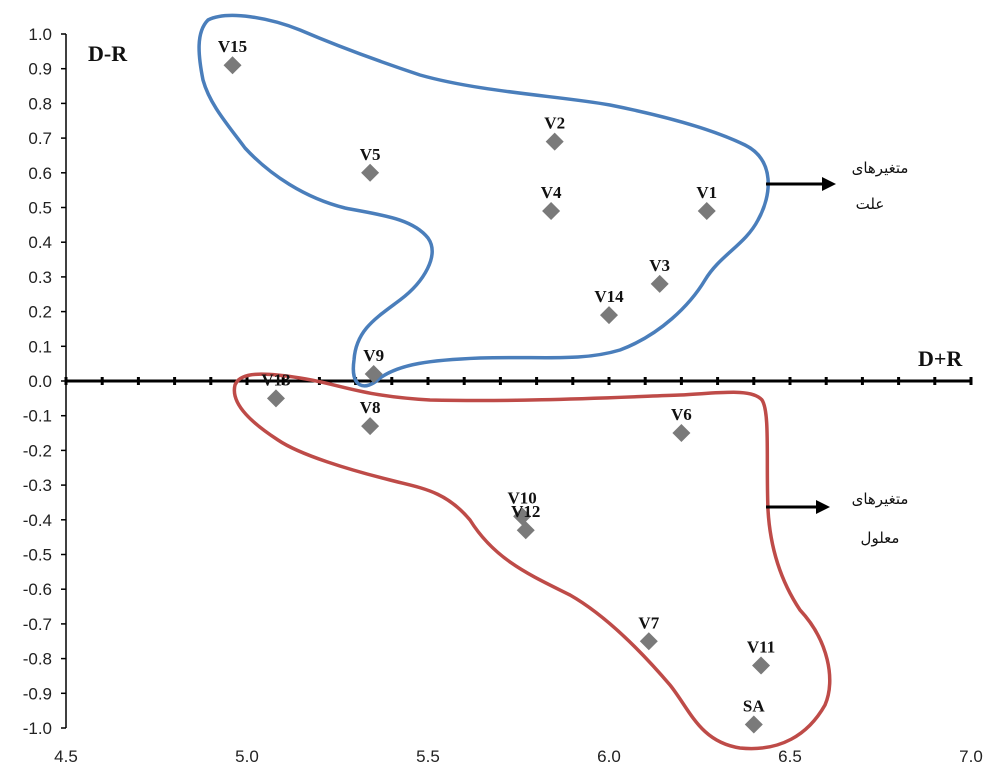 The image size is (989, 771). I want to click on point-label-v3: V3, so click(659, 265).